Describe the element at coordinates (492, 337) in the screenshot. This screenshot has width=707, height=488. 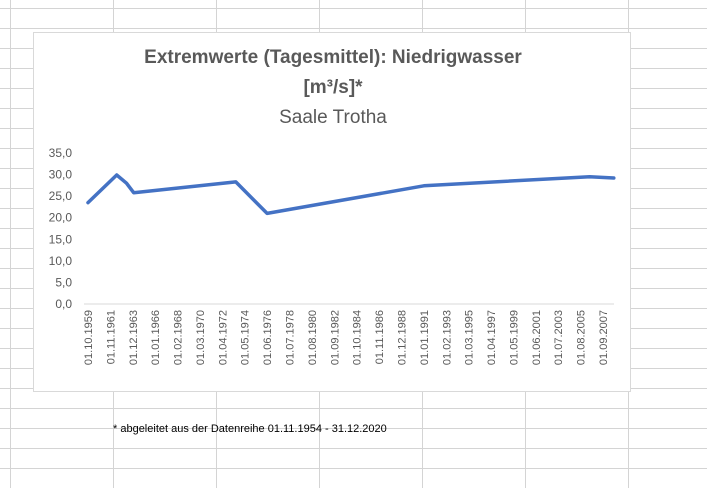
I see `x-tick-label: 01.04.1997` at that location.